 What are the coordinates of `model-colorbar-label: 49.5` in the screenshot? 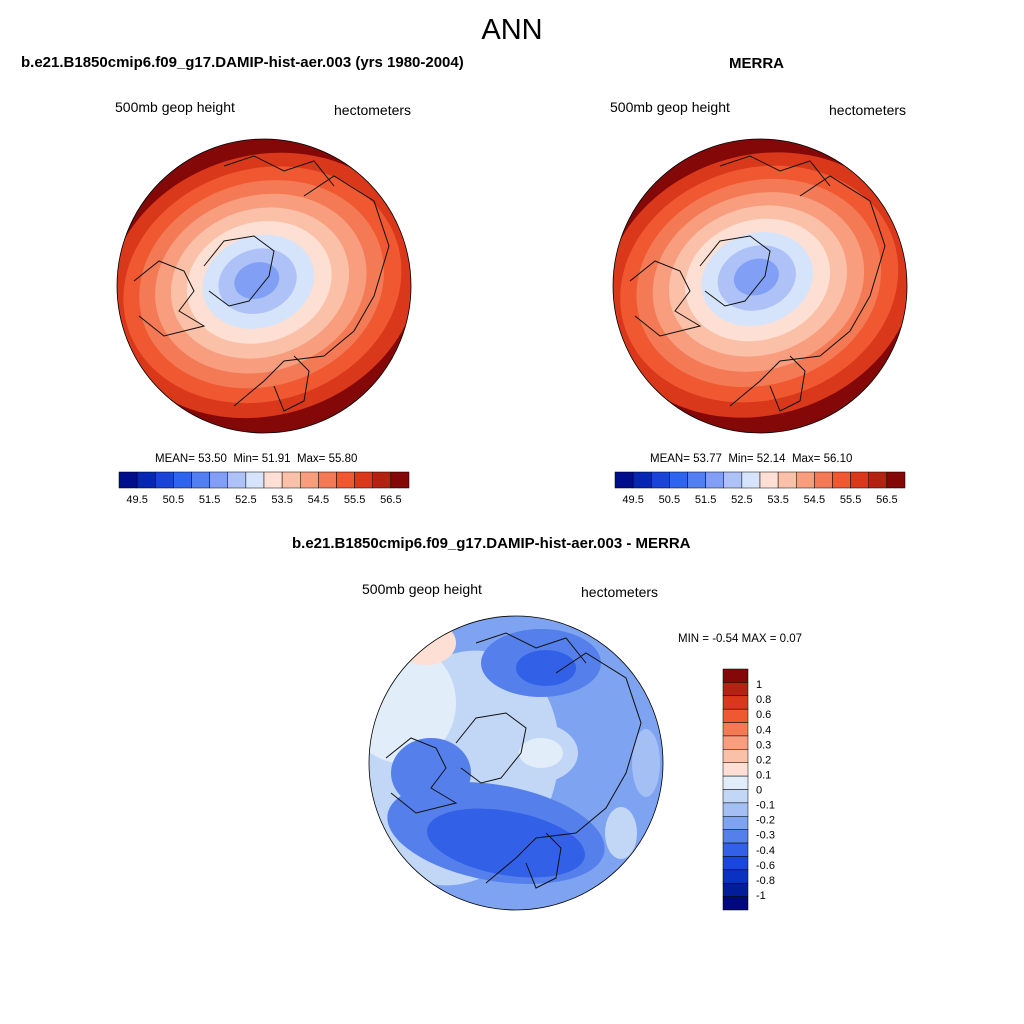 It's located at (136, 500).